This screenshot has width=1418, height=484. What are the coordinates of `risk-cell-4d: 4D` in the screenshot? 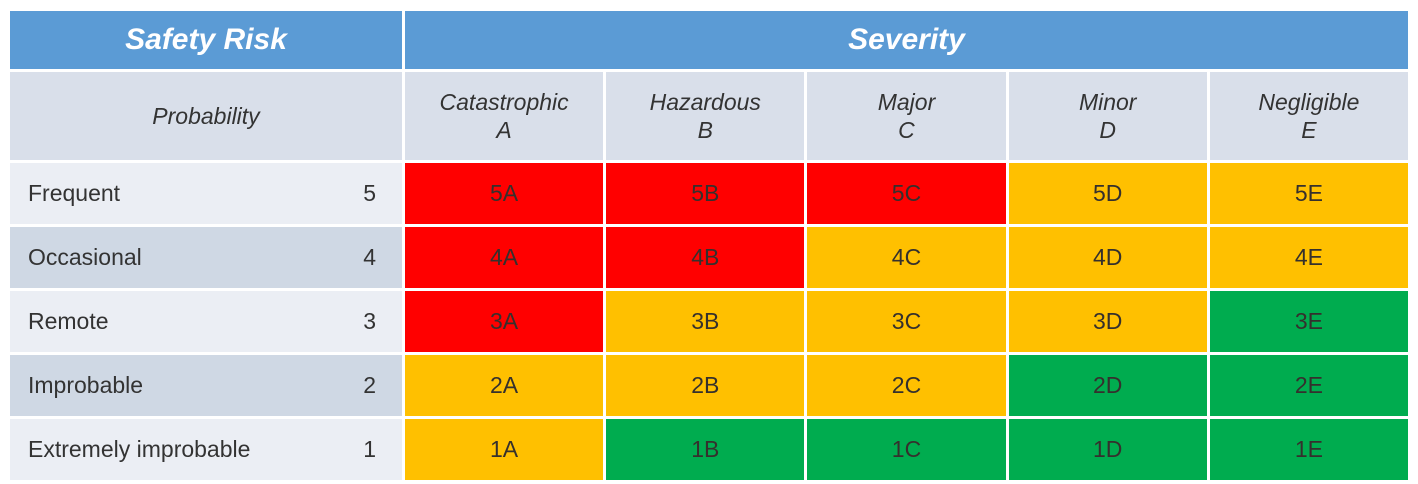 It's located at (1107, 257).